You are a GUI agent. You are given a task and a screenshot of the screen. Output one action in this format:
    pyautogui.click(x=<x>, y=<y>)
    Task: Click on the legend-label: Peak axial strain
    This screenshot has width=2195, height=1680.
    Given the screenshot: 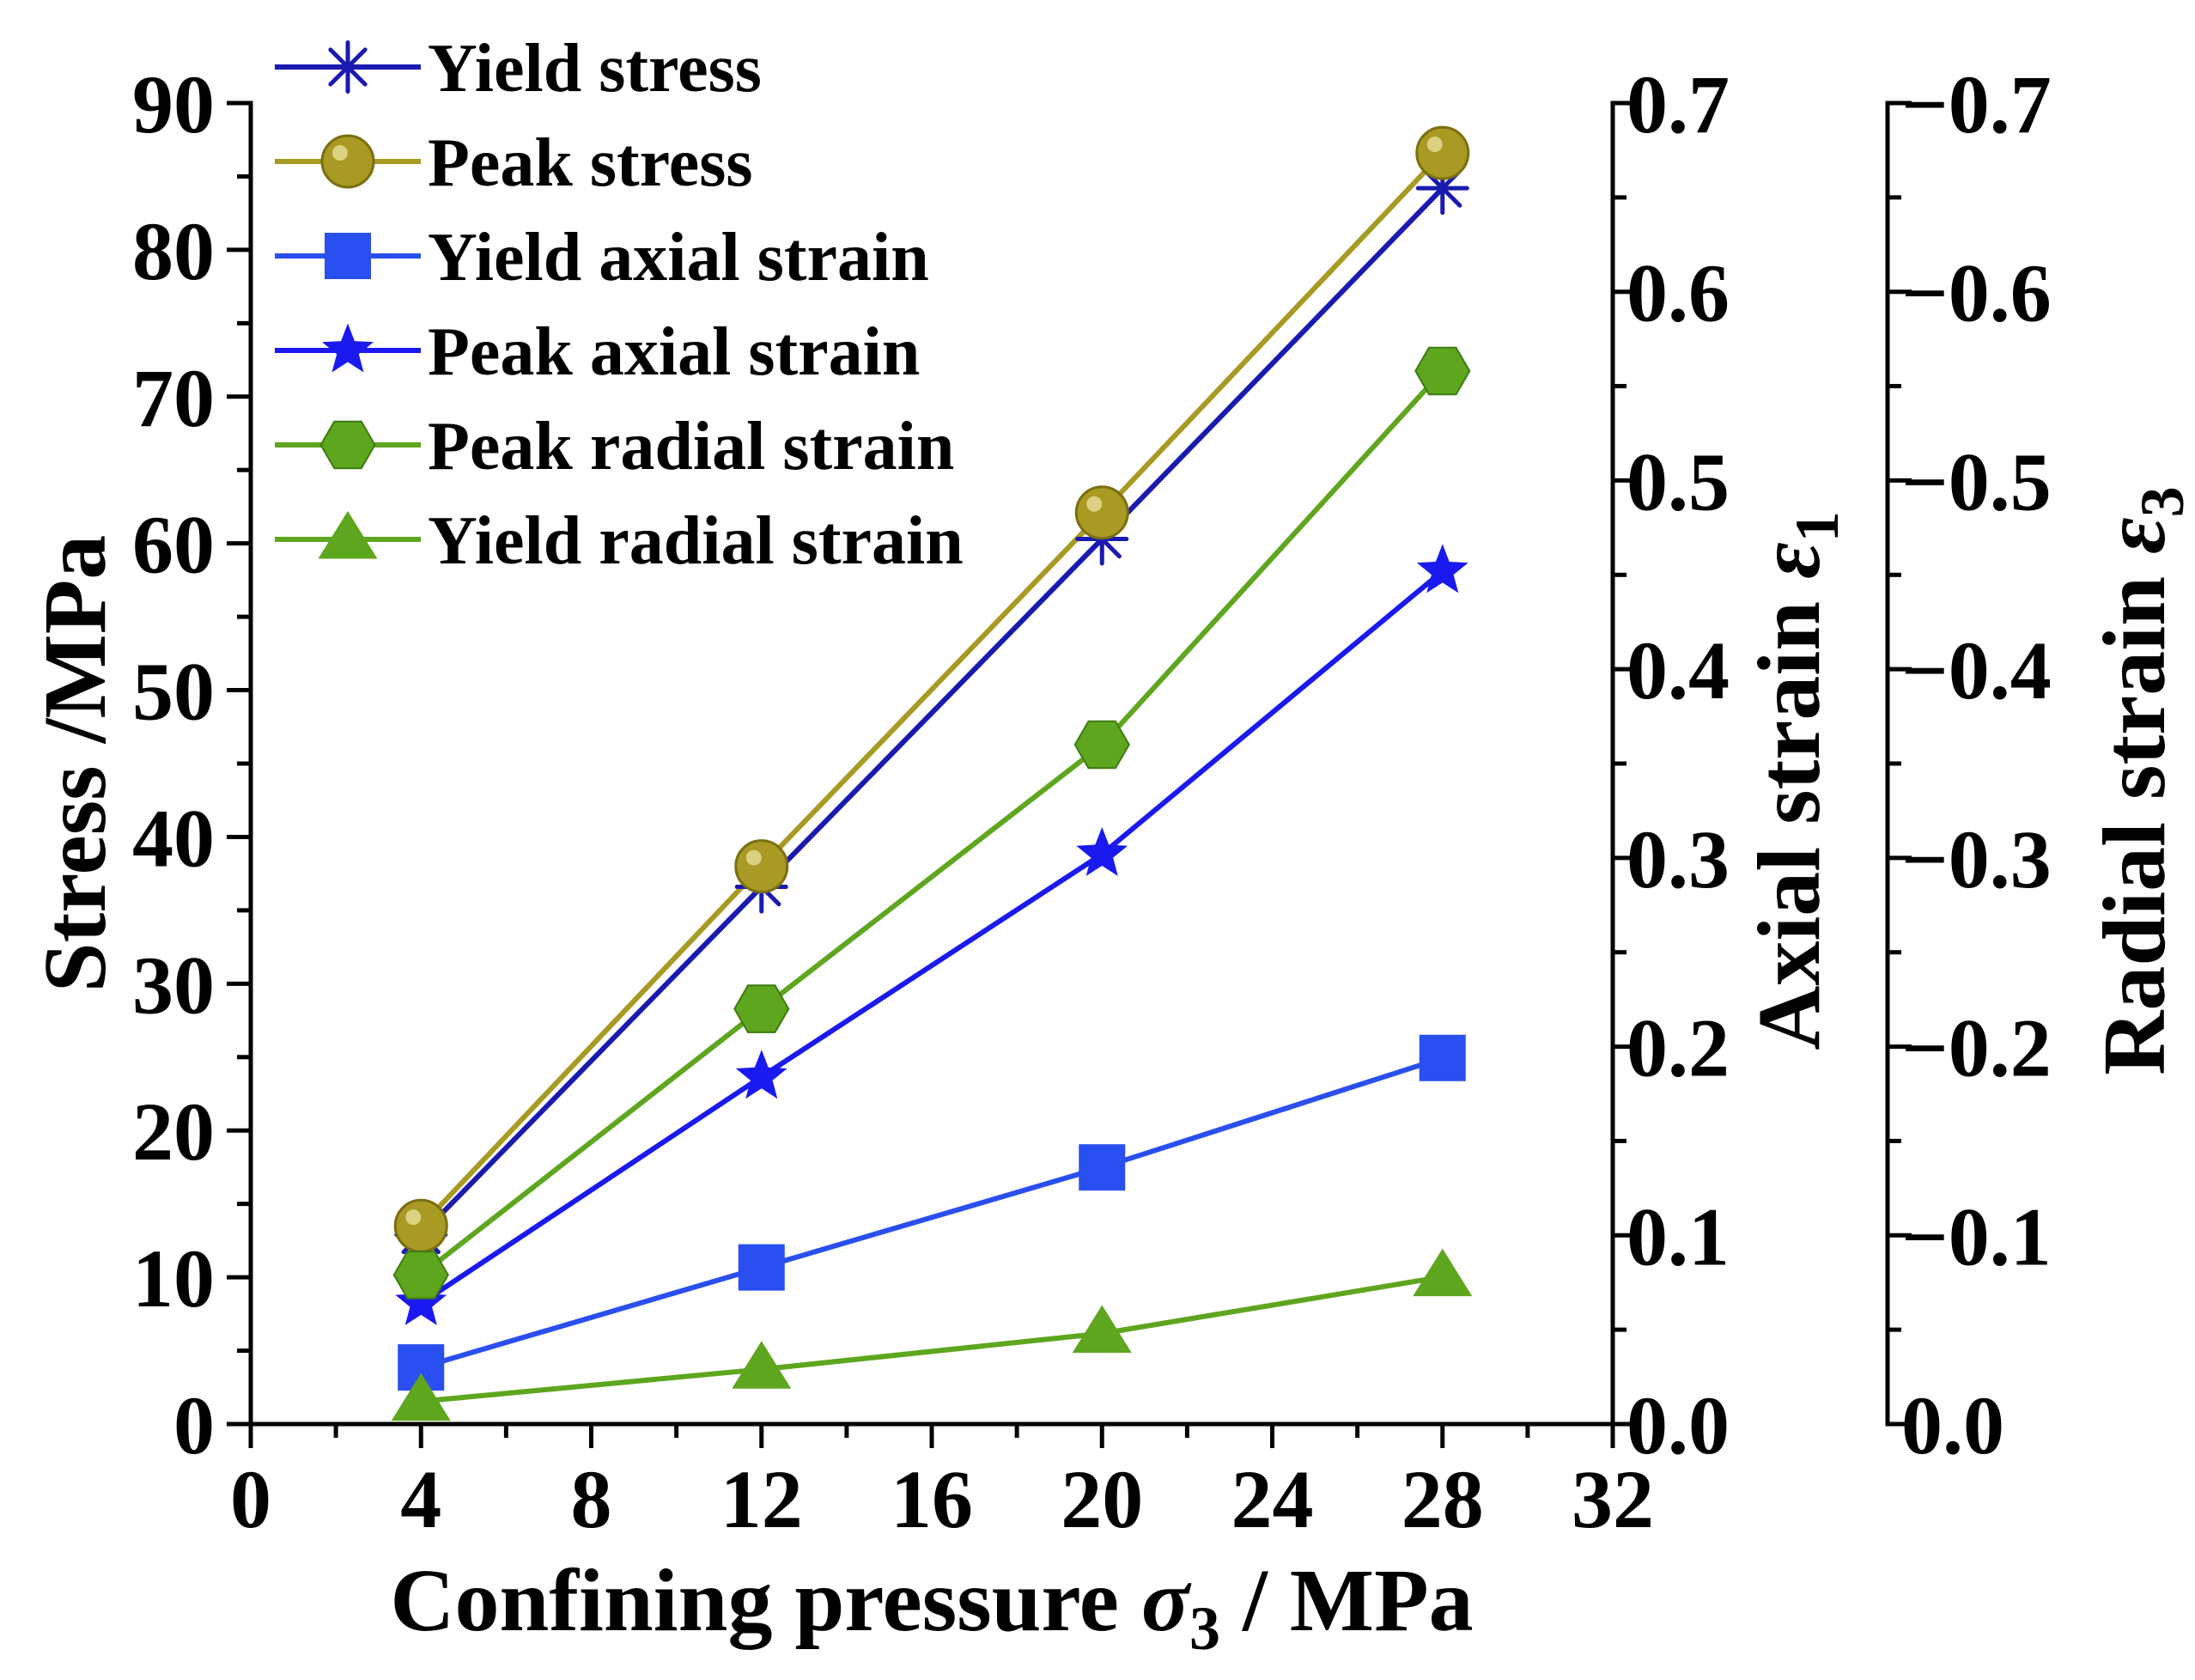 What is the action you would take?
    pyautogui.click(x=674, y=352)
    